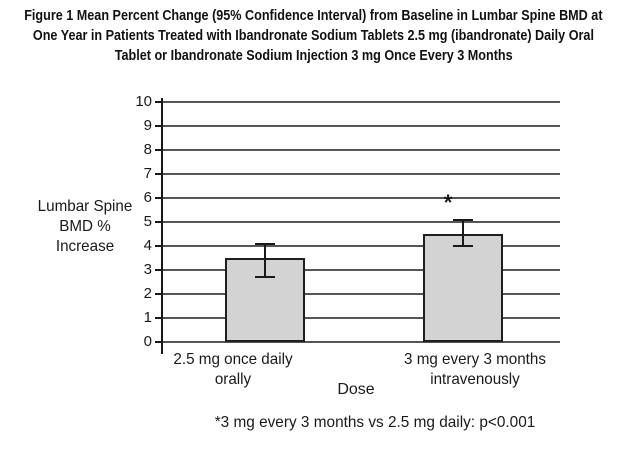 This screenshot has width=627, height=450. Describe the element at coordinates (475, 370) in the screenshot. I see `x-category-label-iv: 3 mg every 3 months intravenously` at that location.